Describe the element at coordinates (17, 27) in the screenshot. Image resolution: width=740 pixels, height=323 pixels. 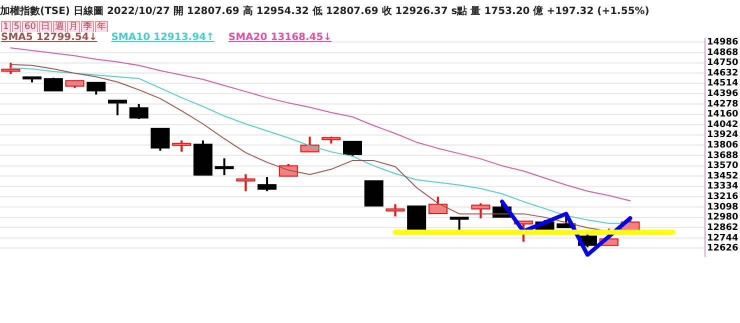
I see `text: 5` at that location.